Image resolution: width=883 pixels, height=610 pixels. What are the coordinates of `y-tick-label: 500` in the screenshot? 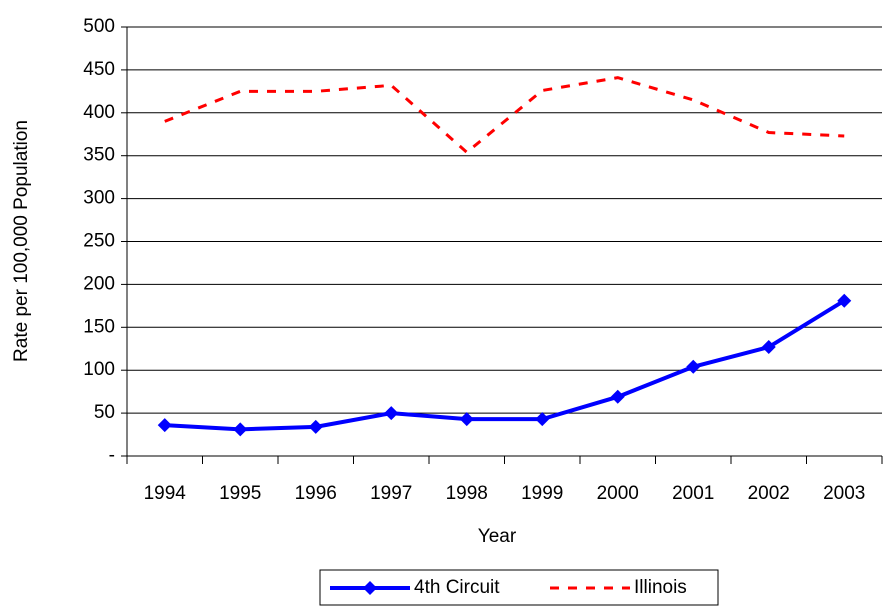 It's located at (99, 26).